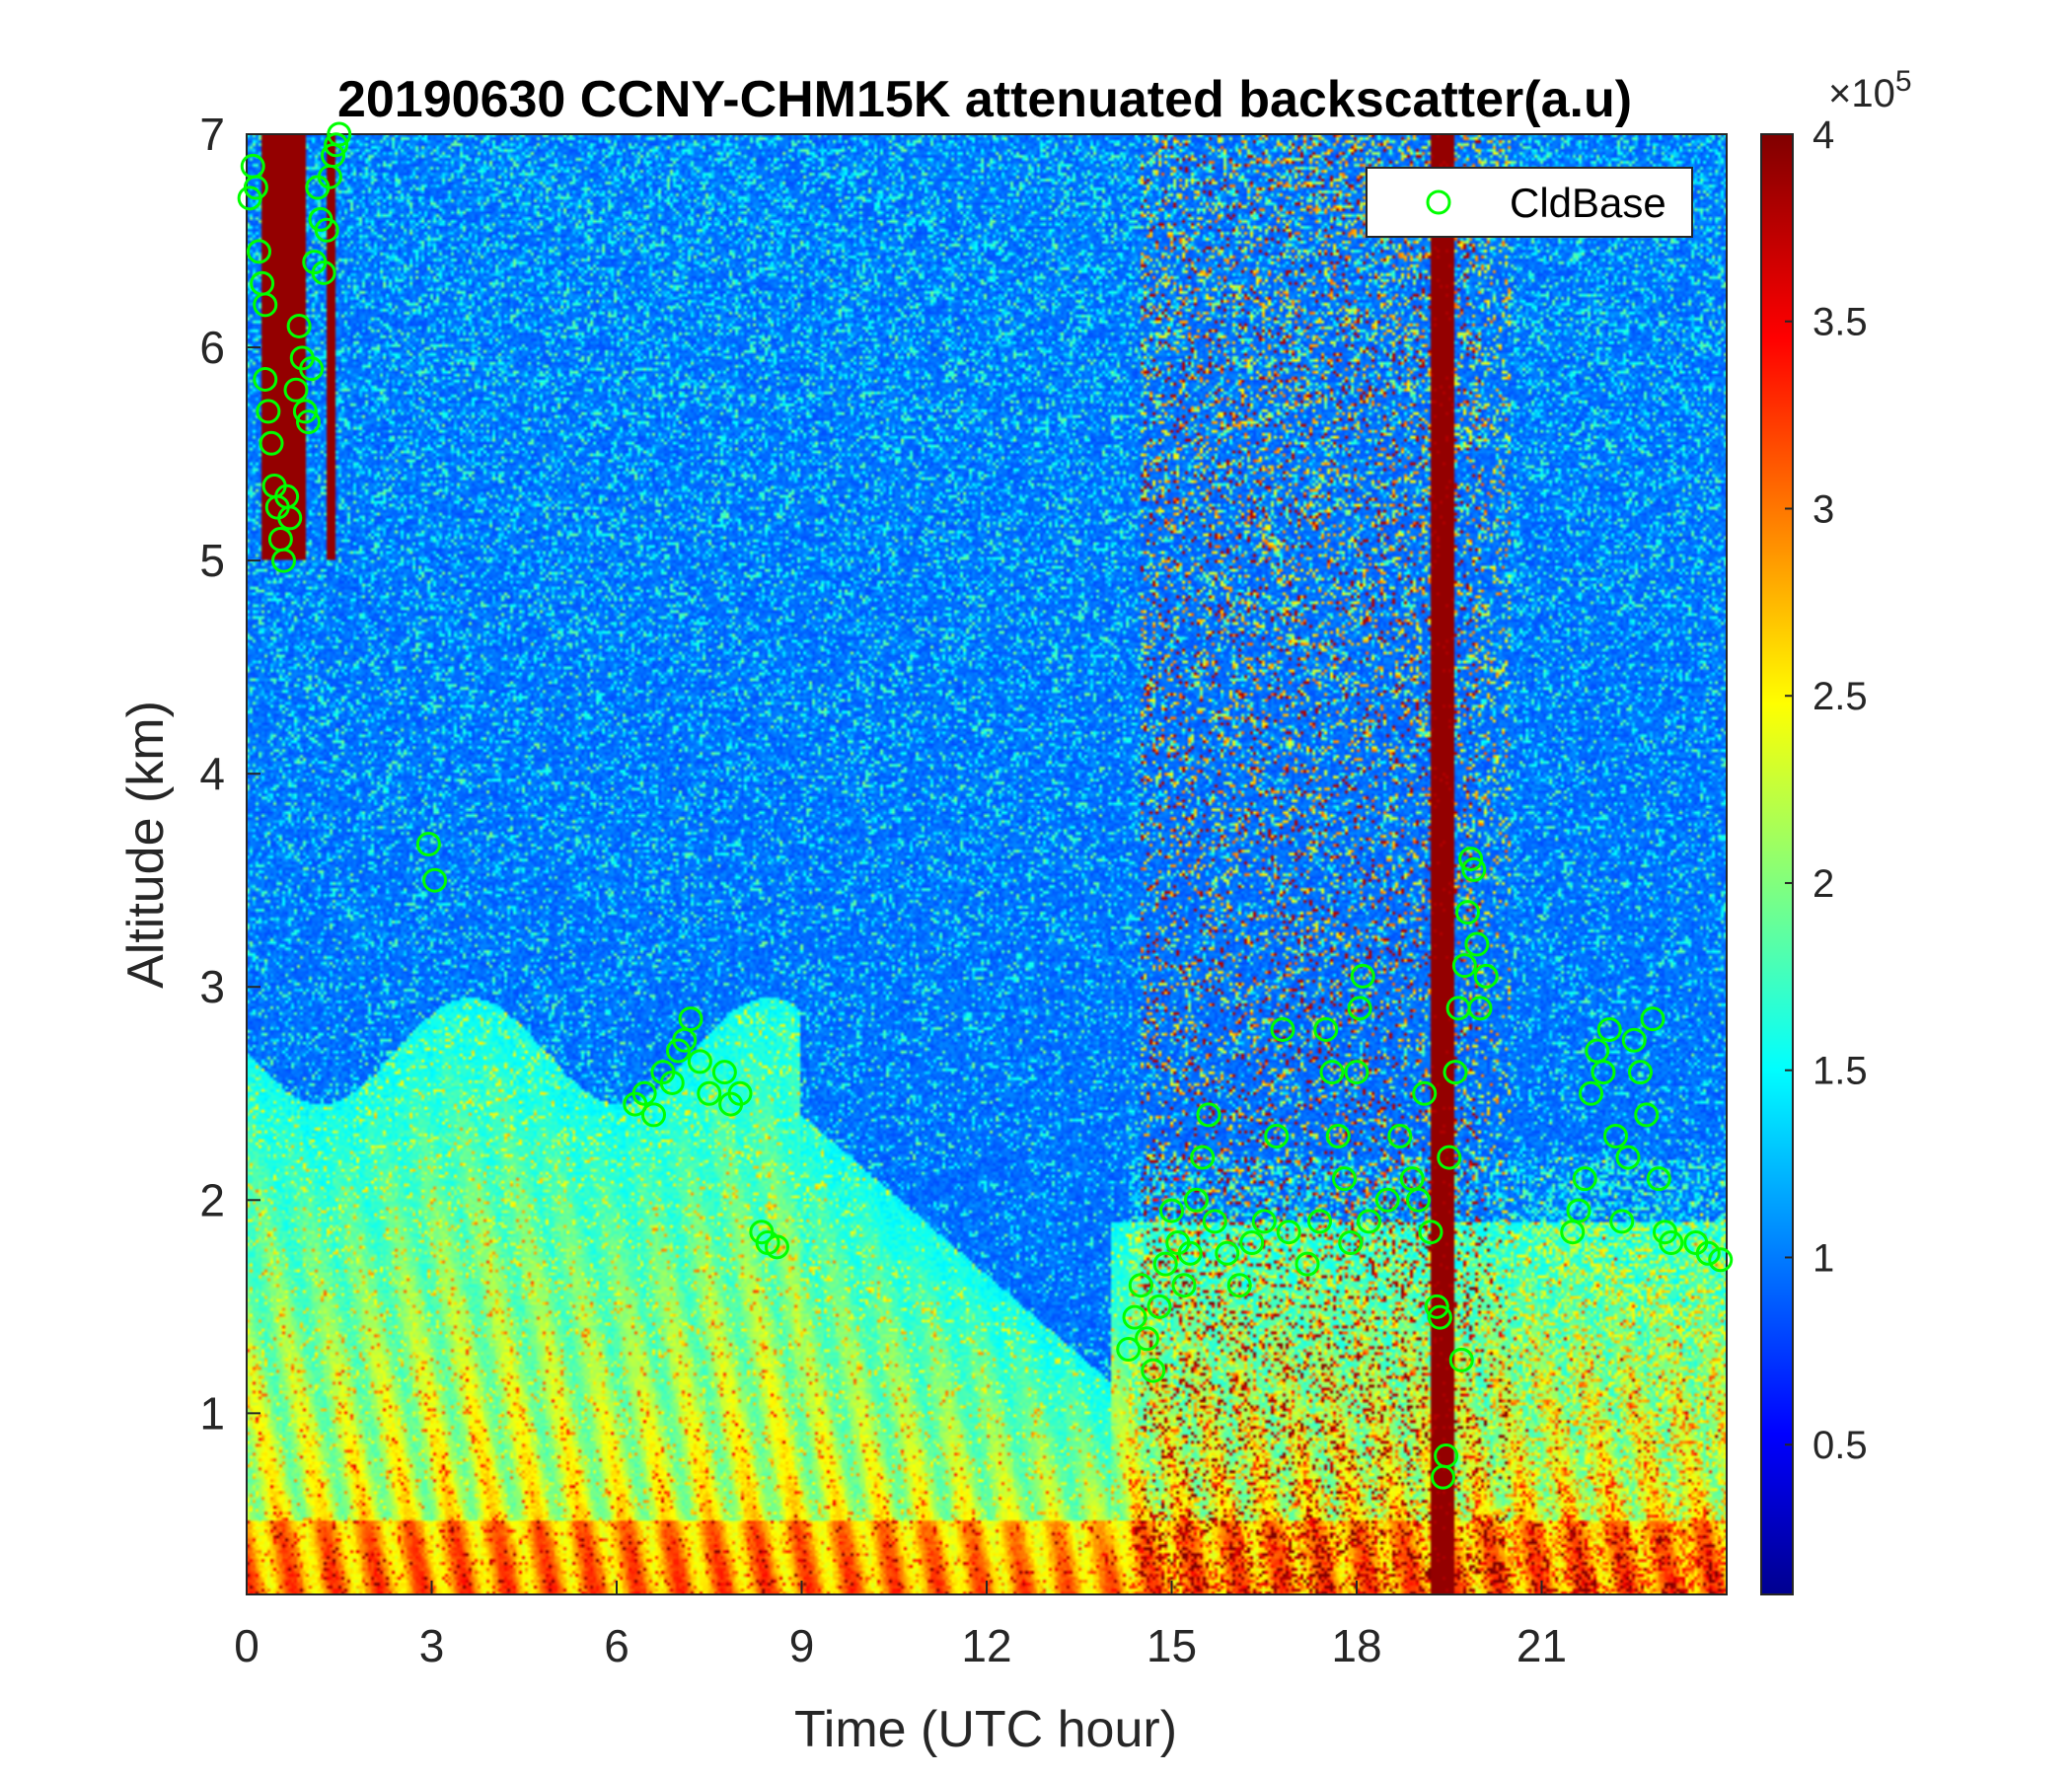 The height and width of the screenshot is (1776, 2072). I want to click on x-tick-label: 21, so click(1542, 1646).